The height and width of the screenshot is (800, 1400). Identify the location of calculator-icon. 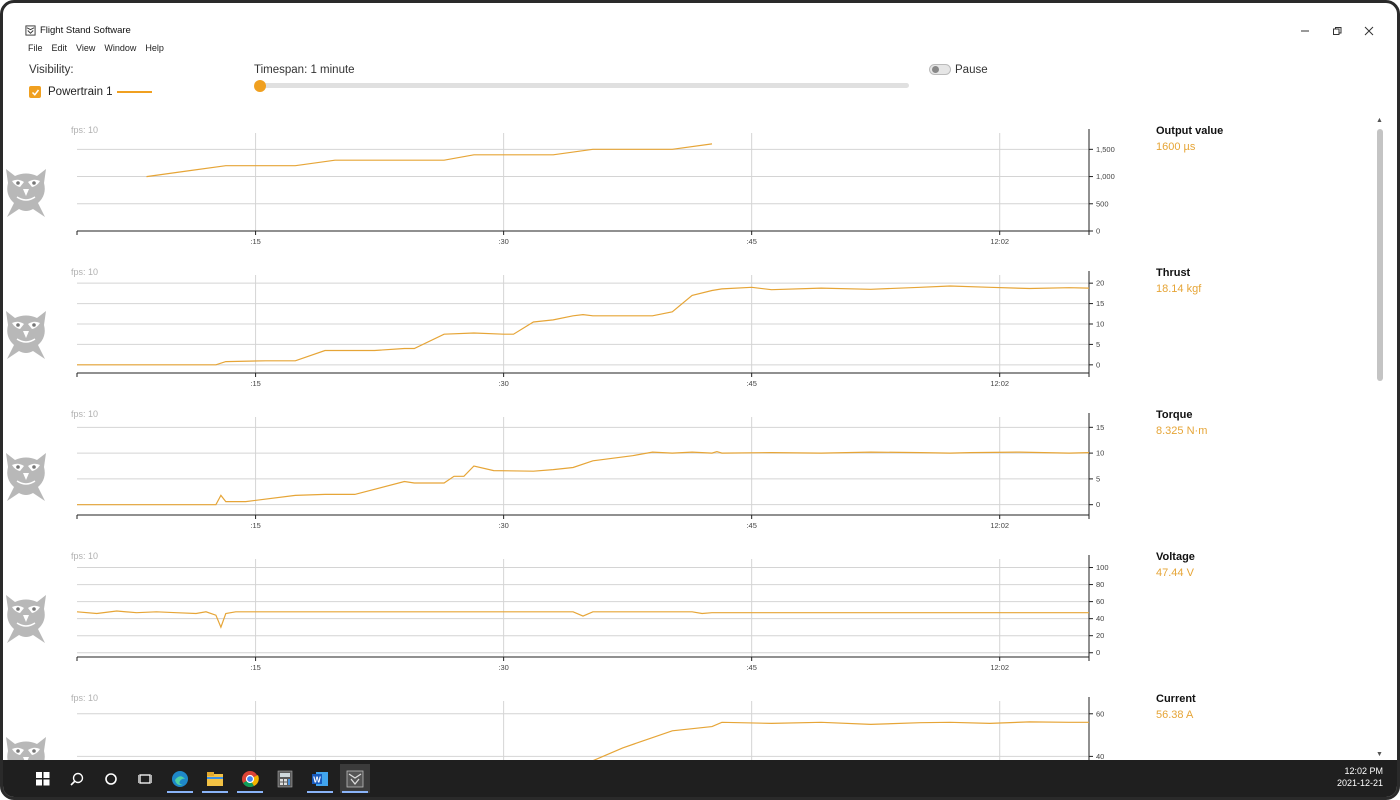
(285, 778).